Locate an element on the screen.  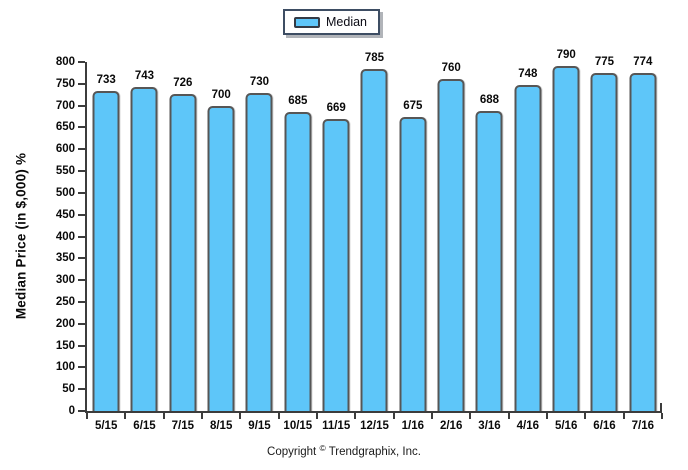
bar-value-label: 790 is located at coordinates (566, 55).